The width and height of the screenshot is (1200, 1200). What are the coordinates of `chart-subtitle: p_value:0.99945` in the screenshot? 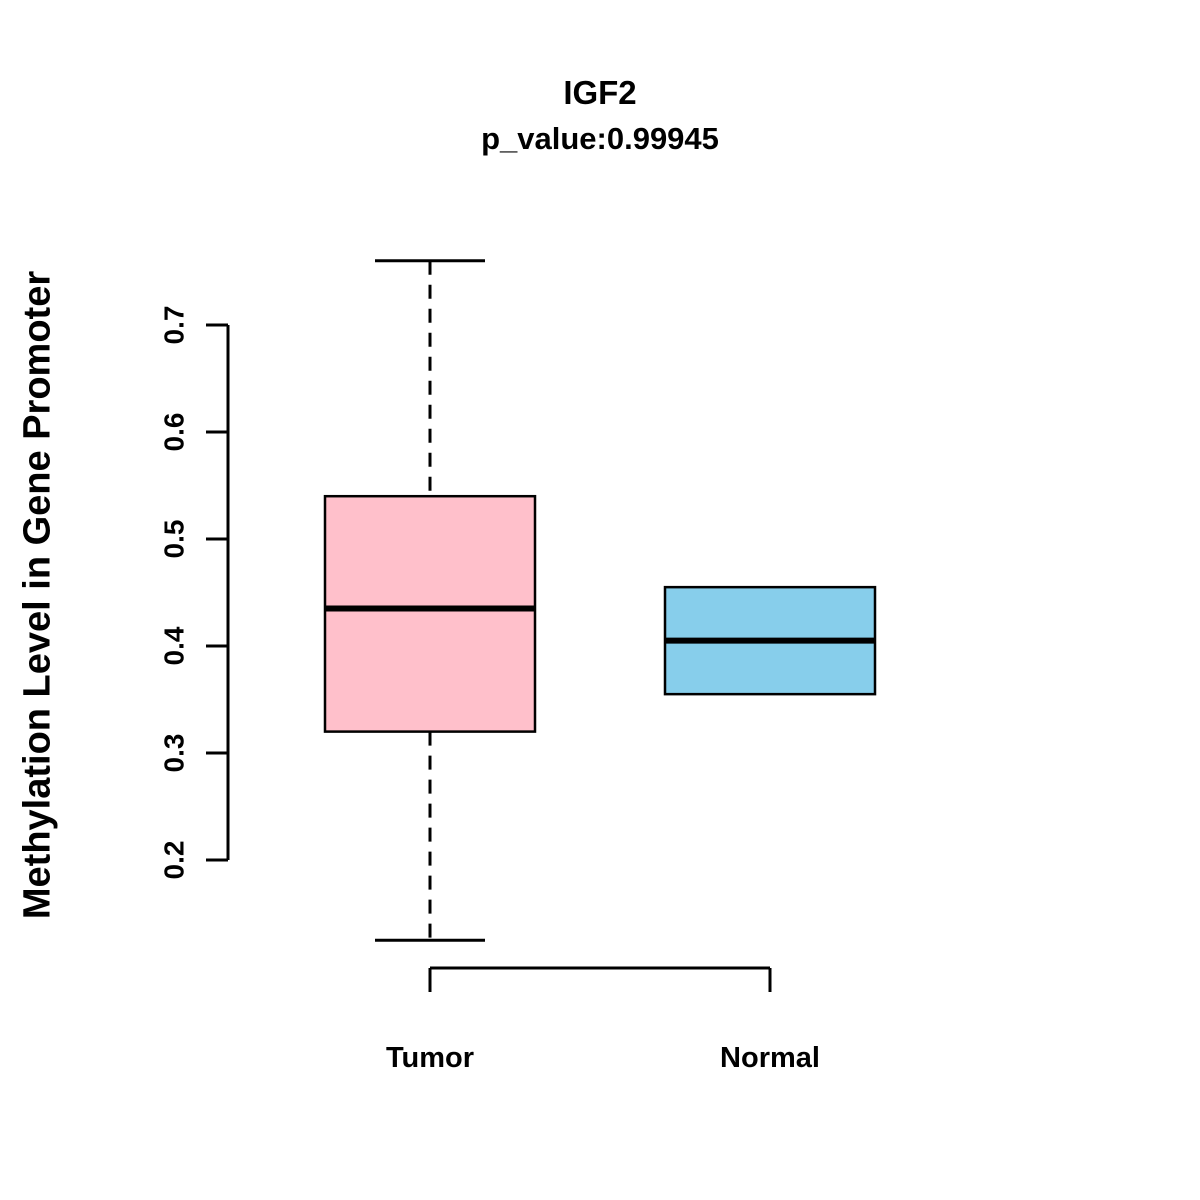 It's located at (600, 138).